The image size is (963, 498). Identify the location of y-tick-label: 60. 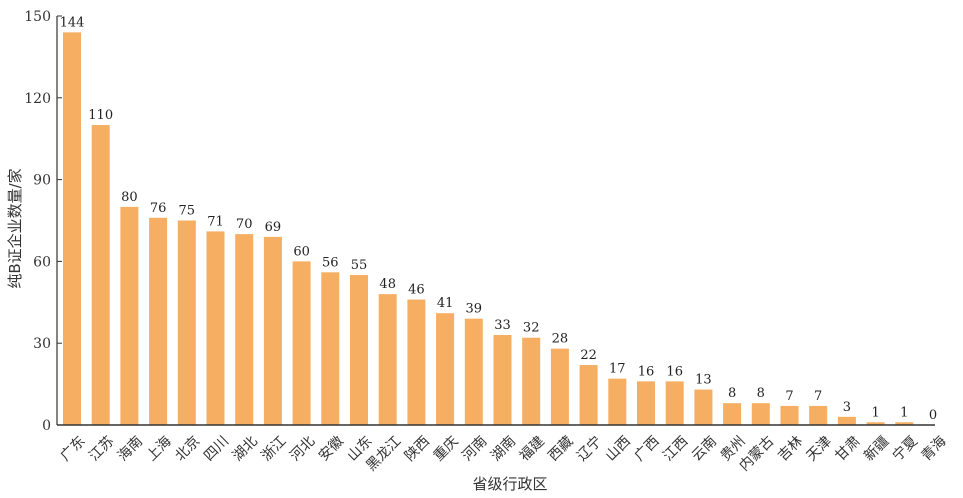
(42, 262).